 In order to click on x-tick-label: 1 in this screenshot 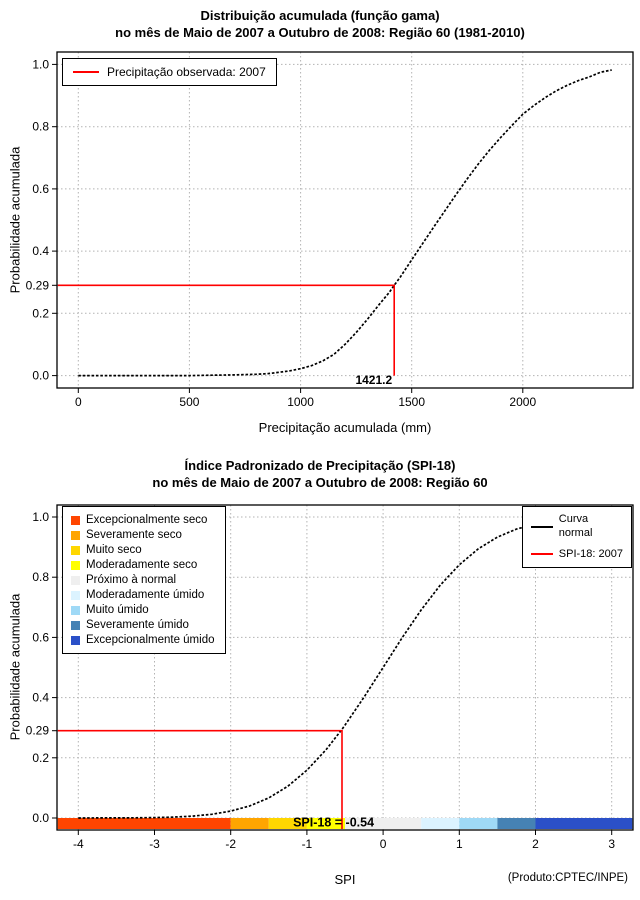, I will do `click(459, 844)`.